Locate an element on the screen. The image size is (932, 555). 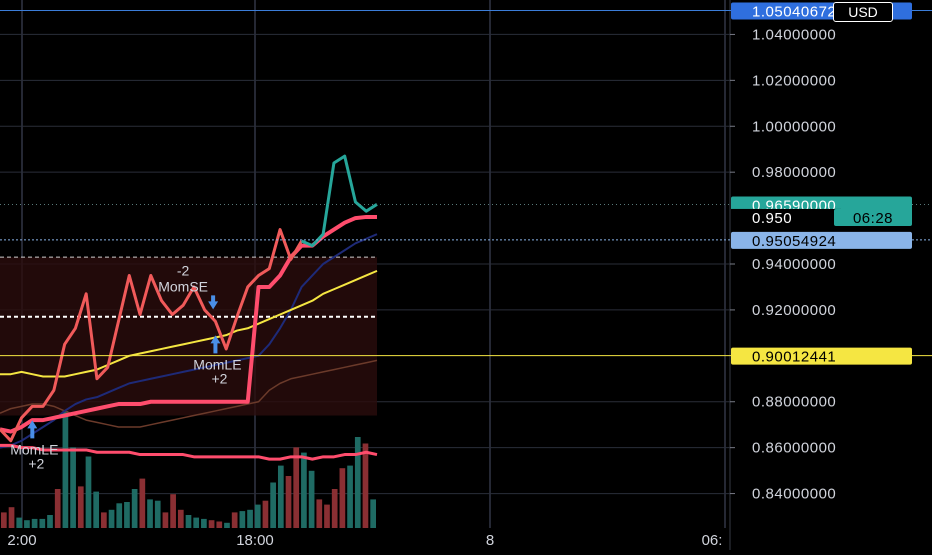
price-tag-text: 1.05040672 is located at coordinates (794, 12).